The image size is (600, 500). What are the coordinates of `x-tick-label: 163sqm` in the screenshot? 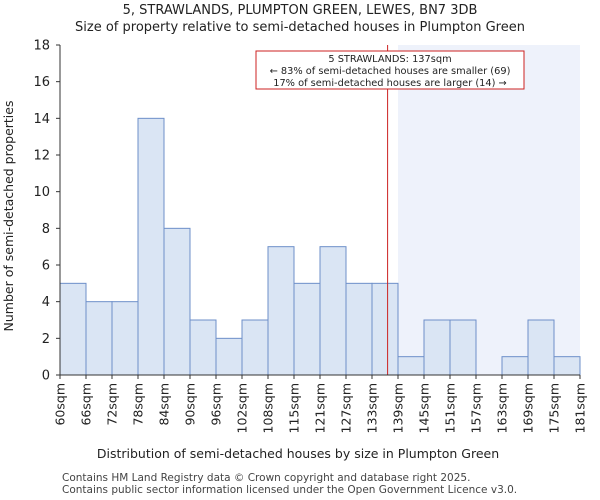 It's located at (502, 408).